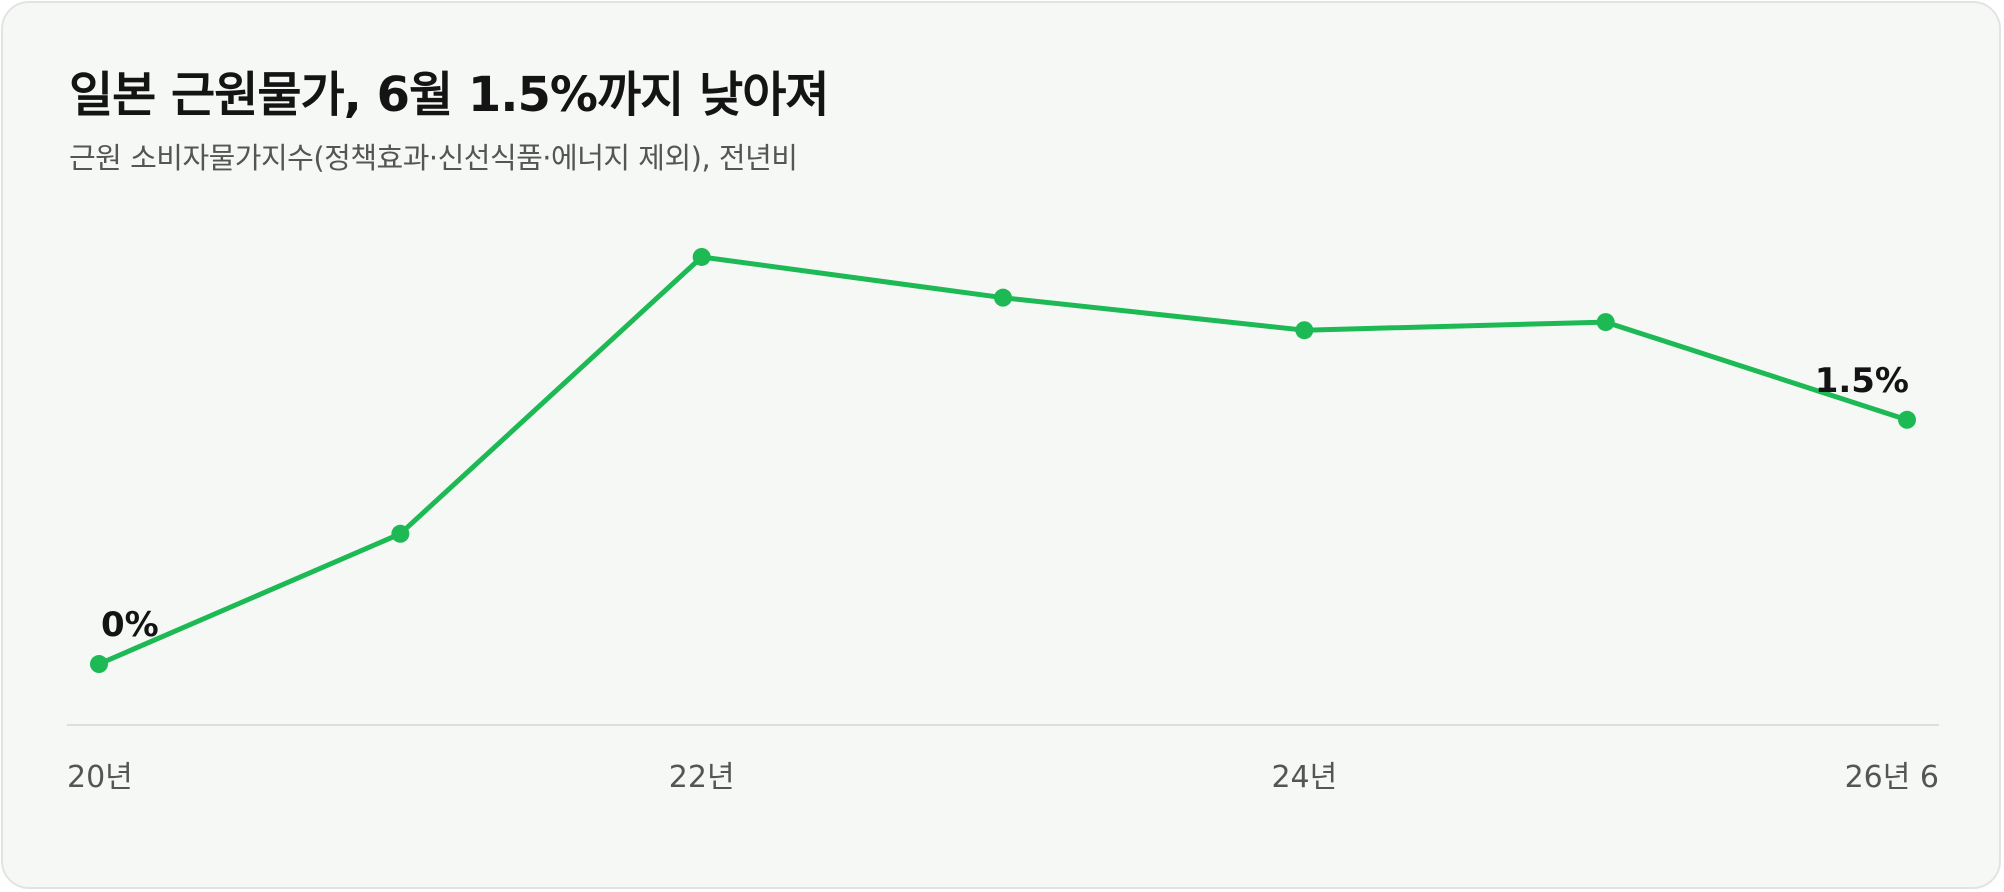 The image size is (2004, 892). I want to click on x-tick-label: 26년 6, so click(1892, 777).